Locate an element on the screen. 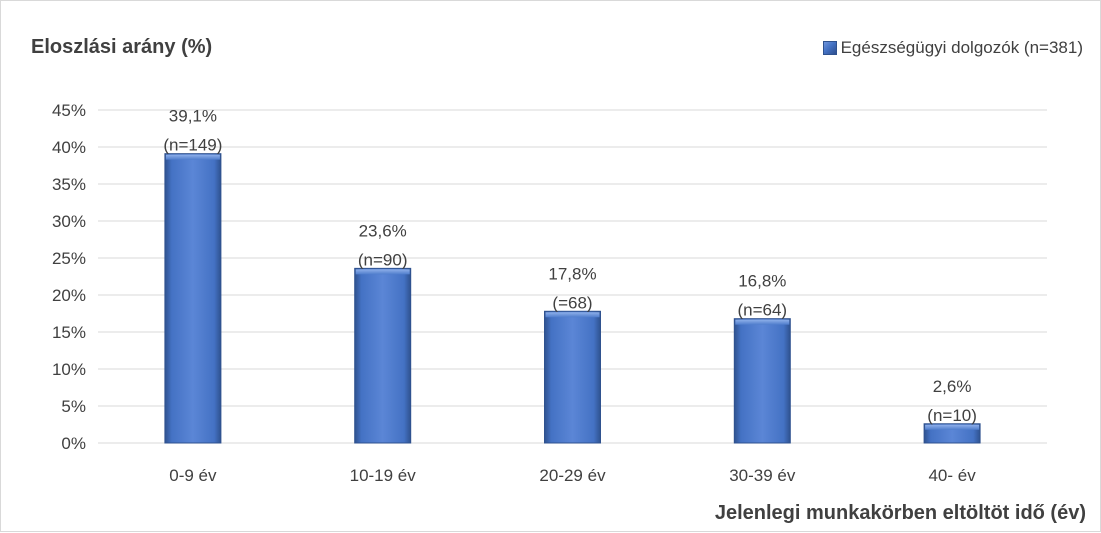 This screenshot has width=1101, height=533. x-axis-ticks: 0-9 év 10-19 év 20-29 év 30-39 év 40- év is located at coordinates (572, 475).